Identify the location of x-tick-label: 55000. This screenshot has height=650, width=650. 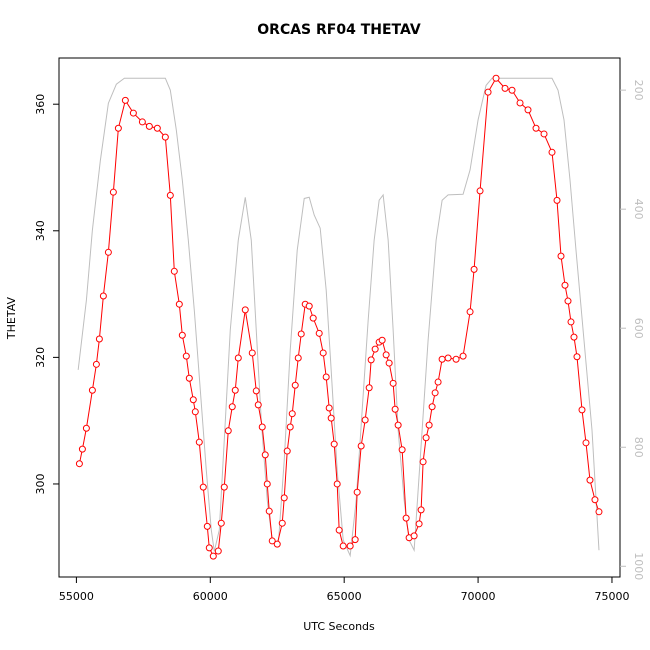
(76, 596).